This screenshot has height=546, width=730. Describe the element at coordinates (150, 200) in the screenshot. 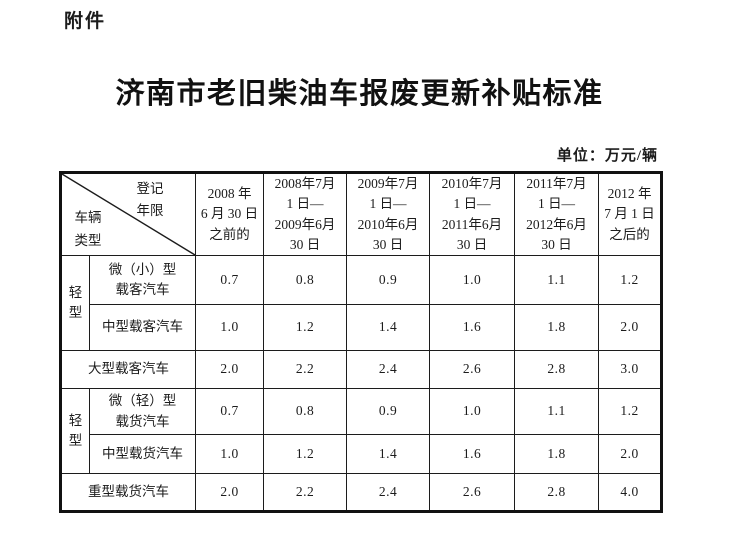

I see `registration-period-label: 登记 年限` at that location.